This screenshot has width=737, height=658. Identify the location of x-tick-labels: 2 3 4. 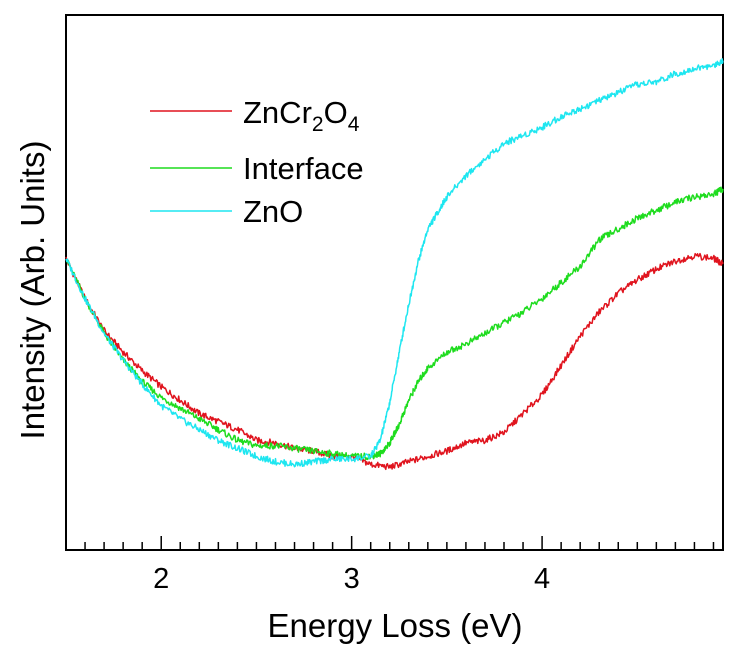
(351, 579).